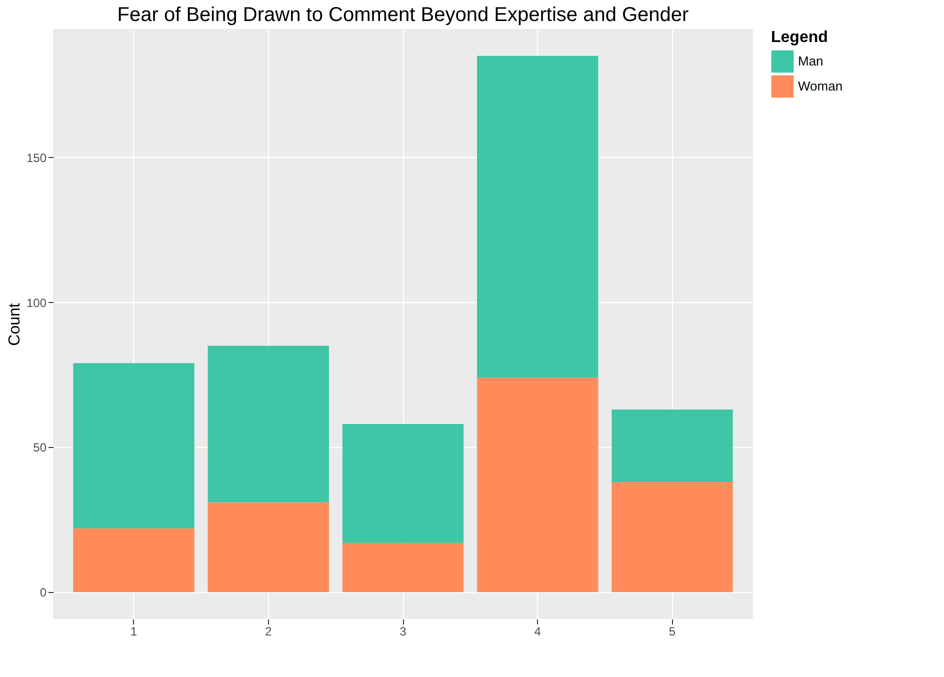  Describe the element at coordinates (15, 324) in the screenshot. I see `y-axis-title: Count` at that location.